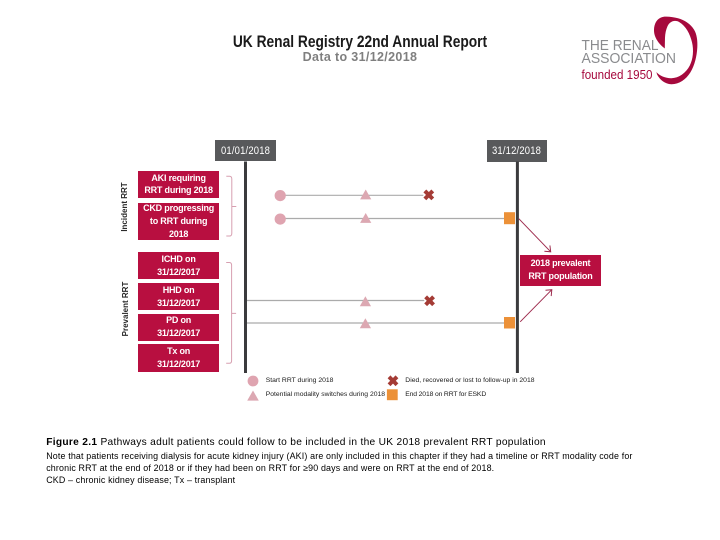 The height and width of the screenshot is (540, 720). I want to click on svg-text: THE RENAL, so click(620, 46).